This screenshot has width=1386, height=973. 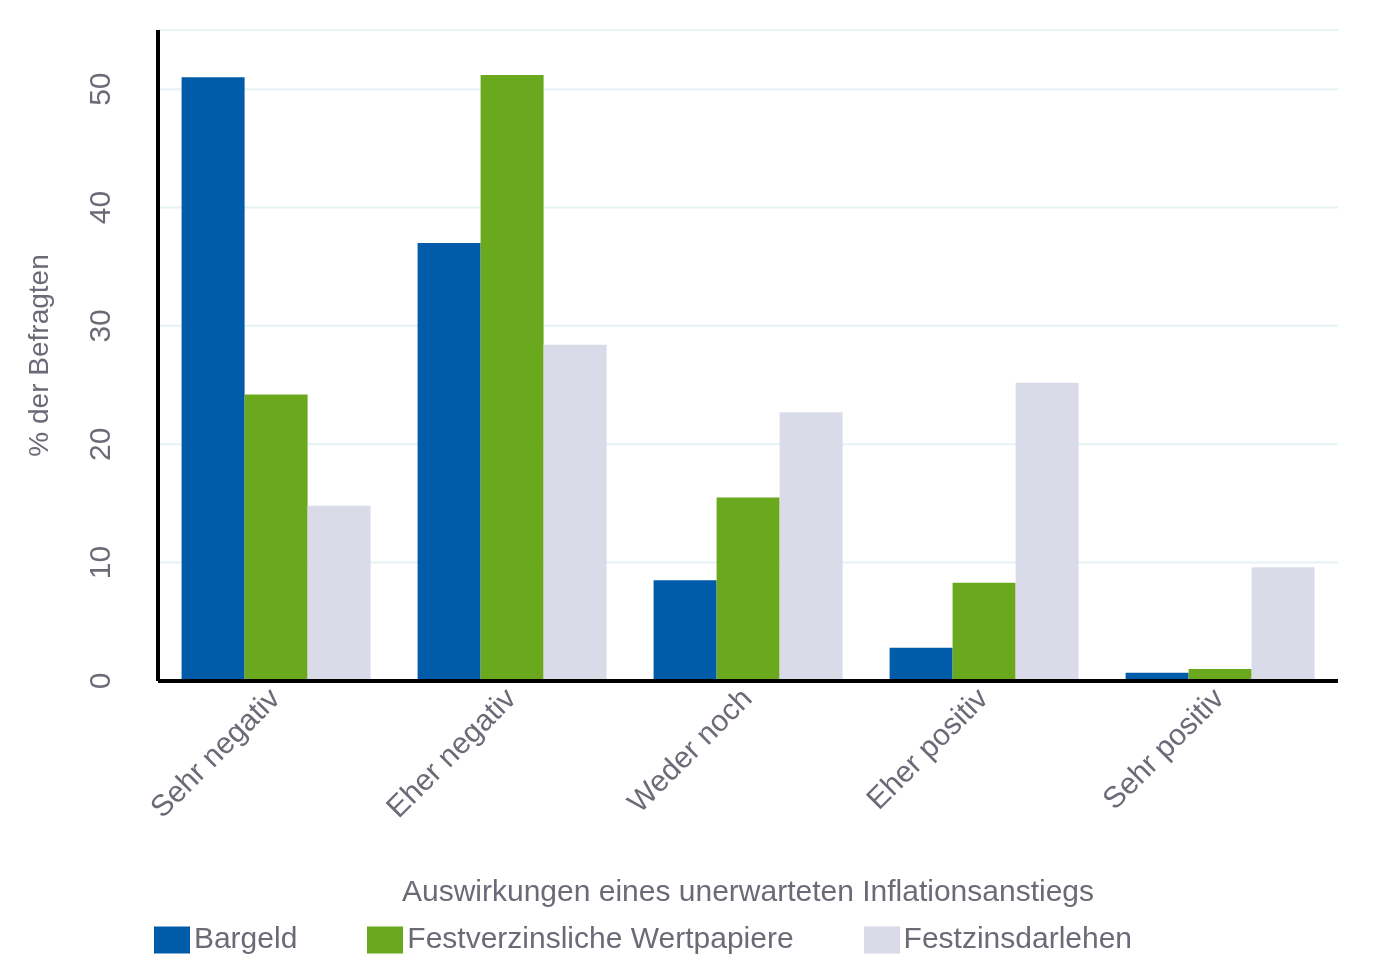 What do you see at coordinates (99, 444) in the screenshot?
I see `y-tick-label: 20` at bounding box center [99, 444].